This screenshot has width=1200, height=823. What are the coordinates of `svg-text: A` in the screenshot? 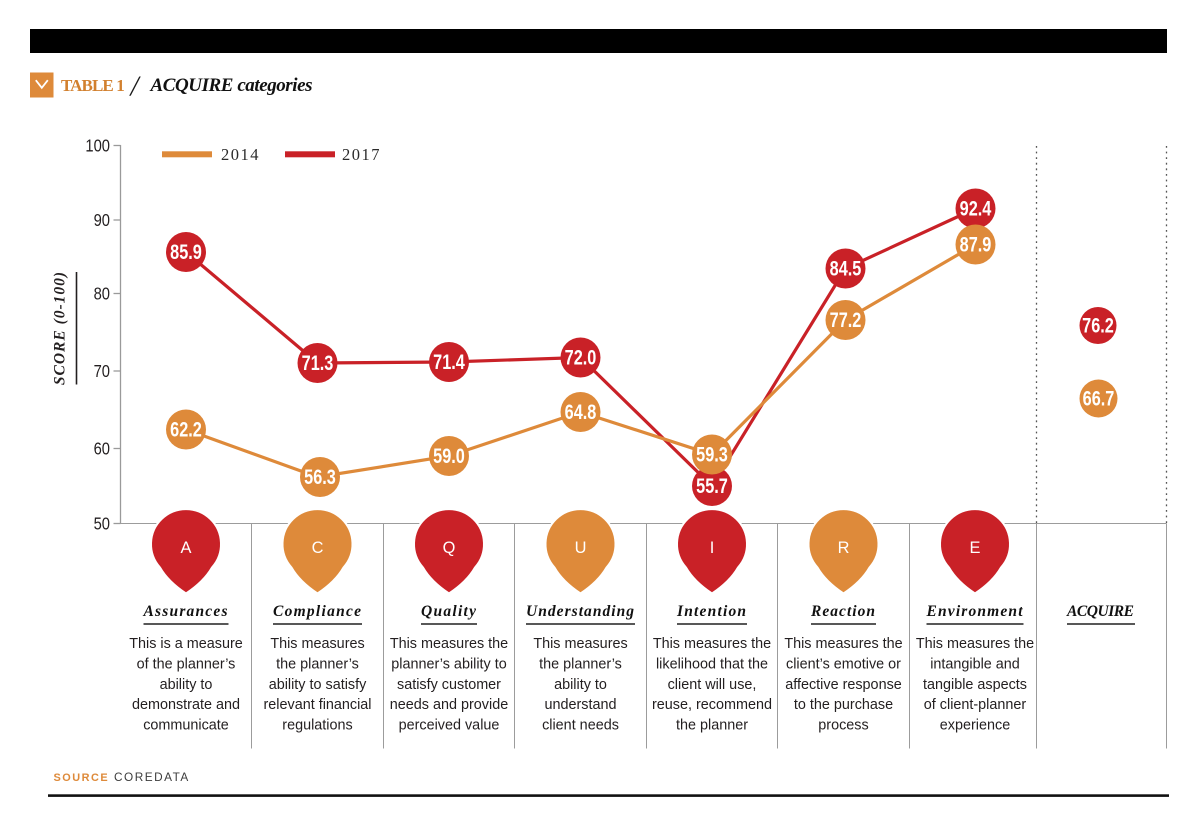 It's located at (186, 548).